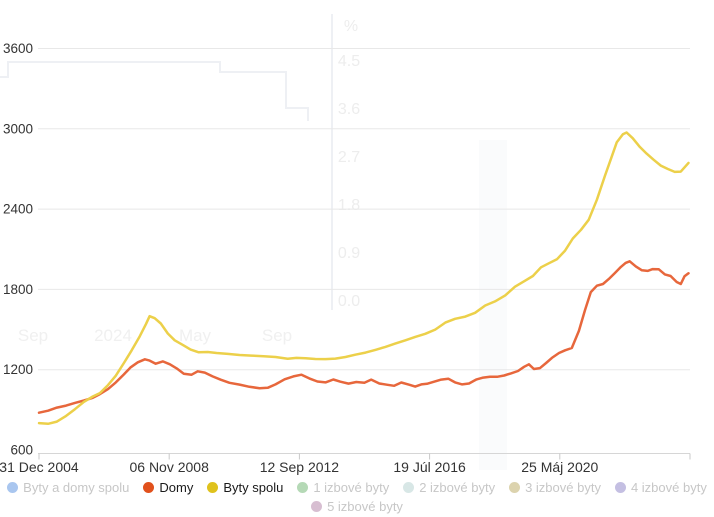 The height and width of the screenshot is (517, 714). Describe the element at coordinates (18, 289) in the screenshot. I see `y-axis-label: 1800` at that location.